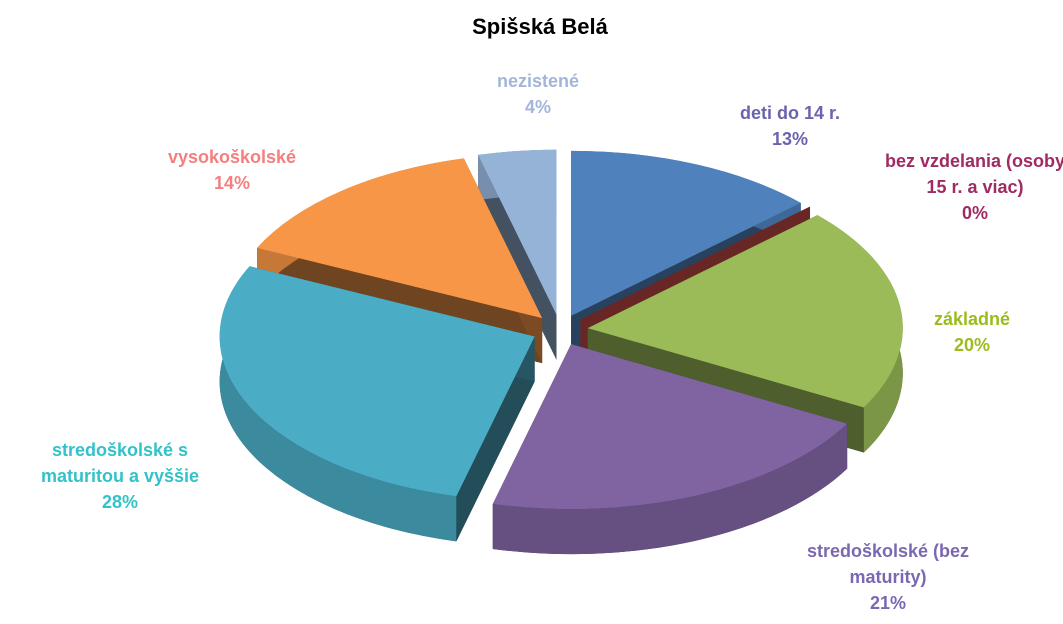  I want to click on value-label: 28%, so click(120, 502).